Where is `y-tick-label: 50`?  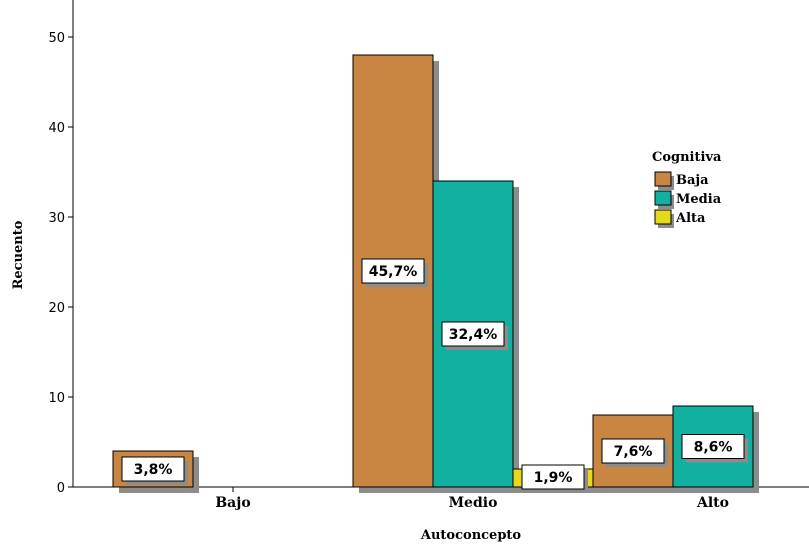
y-tick-label: 50 is located at coordinates (56, 38).